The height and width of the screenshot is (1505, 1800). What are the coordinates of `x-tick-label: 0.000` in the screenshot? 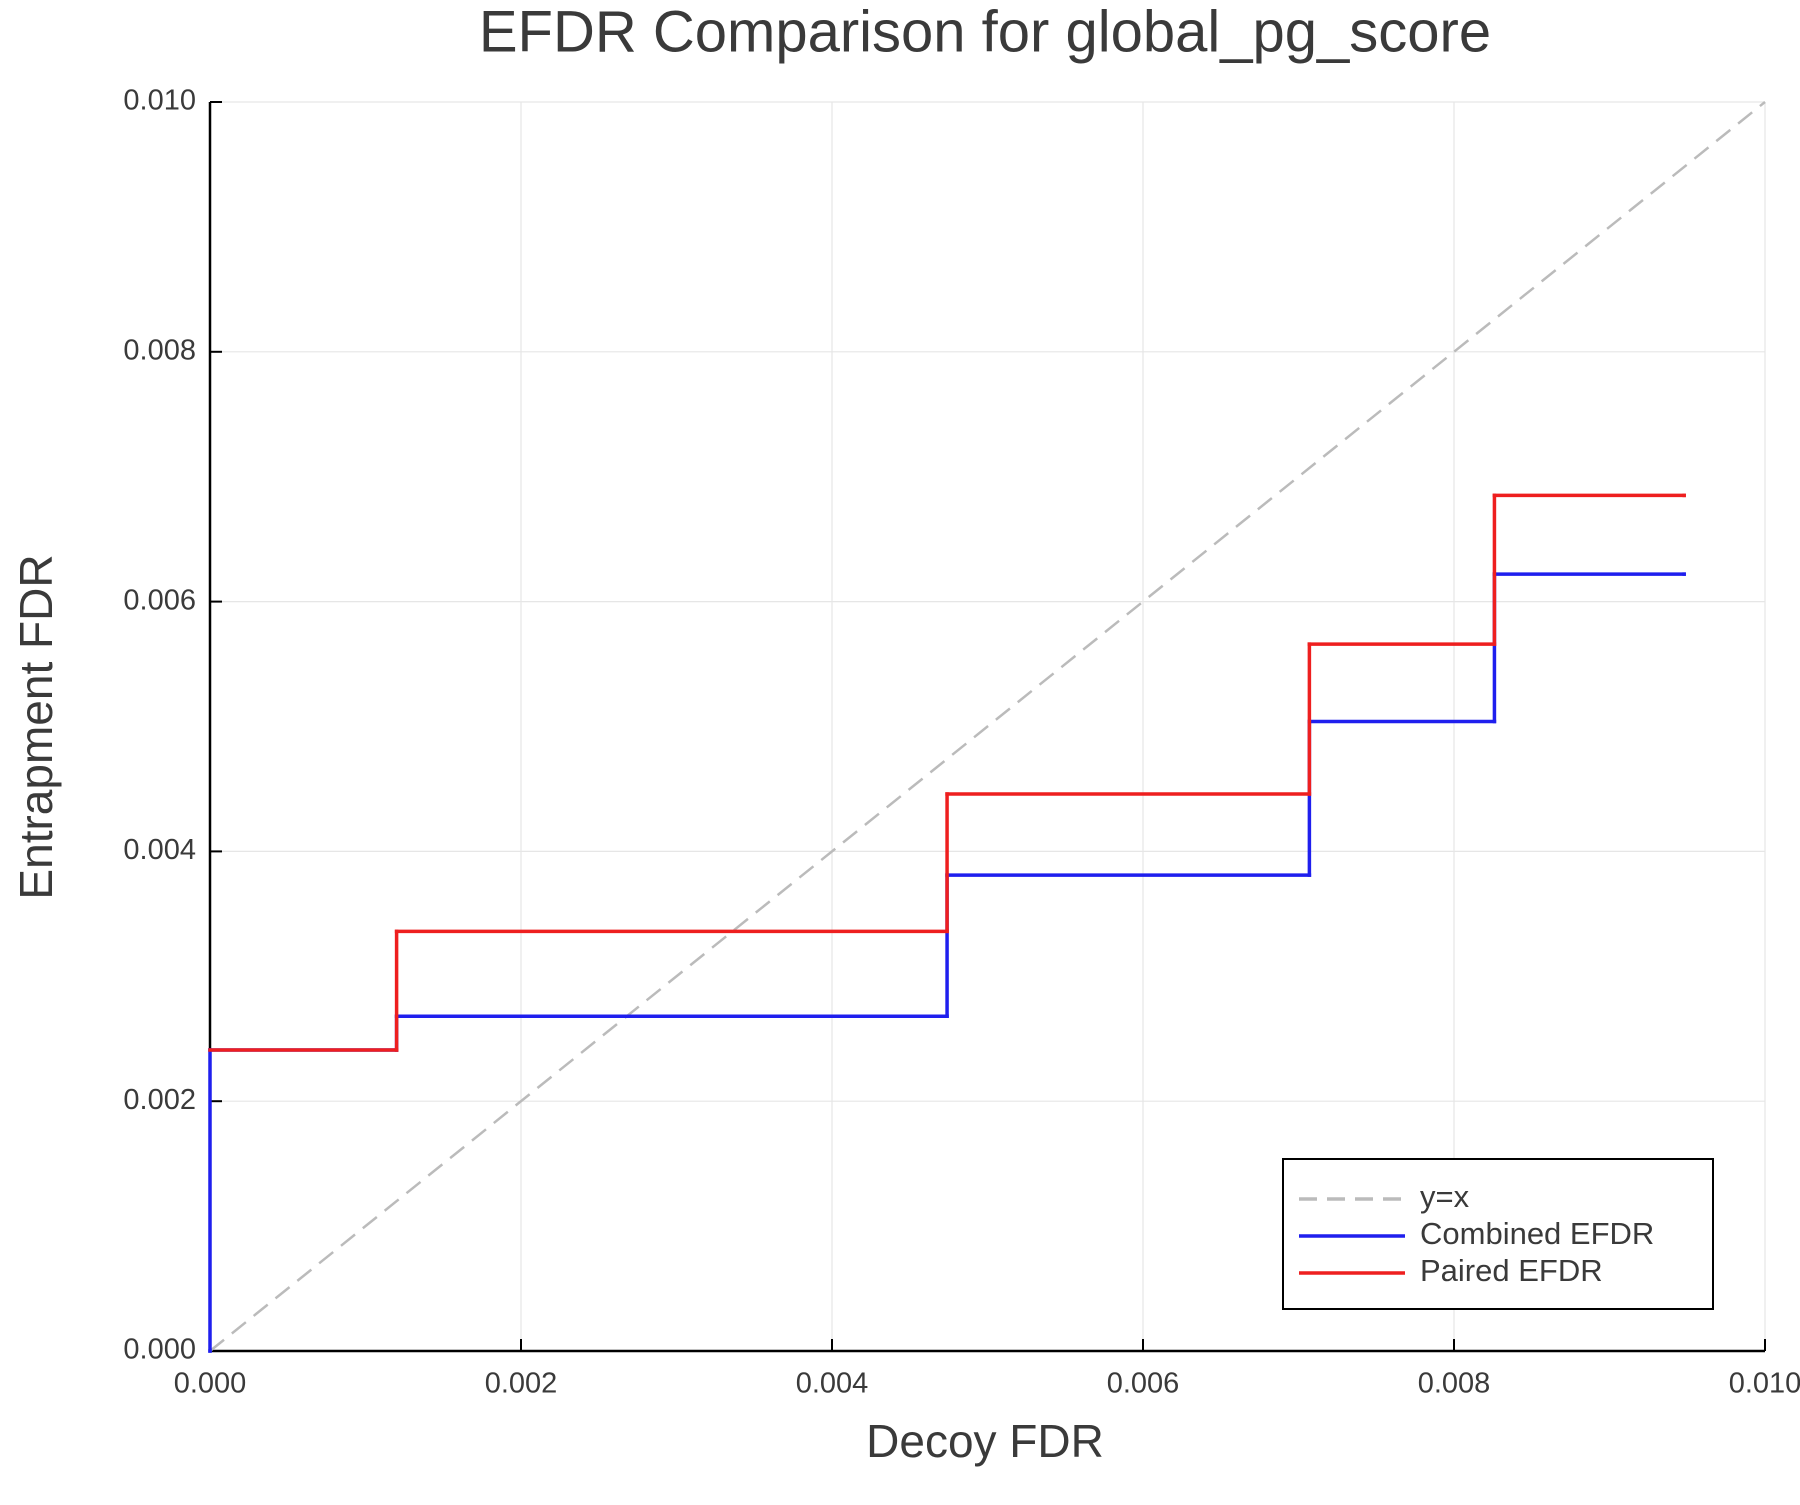 It's located at (210, 1384).